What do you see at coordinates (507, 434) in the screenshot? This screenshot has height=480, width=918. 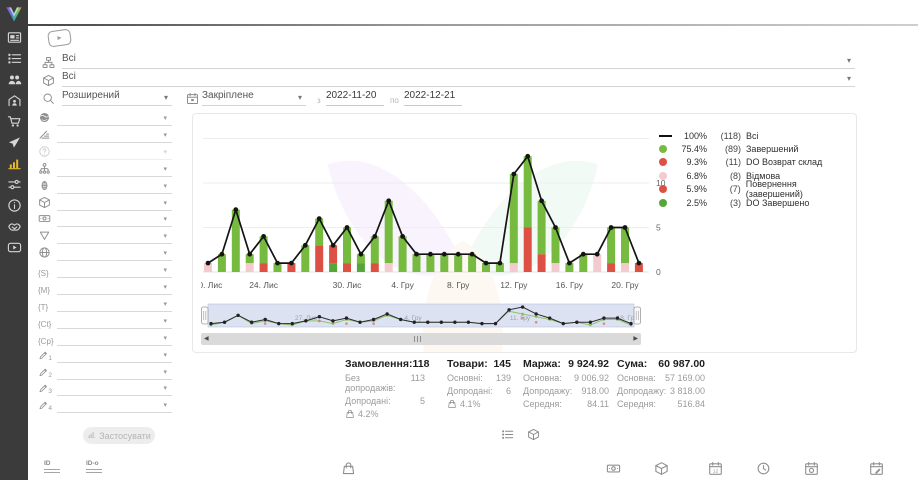 I see `list-view-toggle` at bounding box center [507, 434].